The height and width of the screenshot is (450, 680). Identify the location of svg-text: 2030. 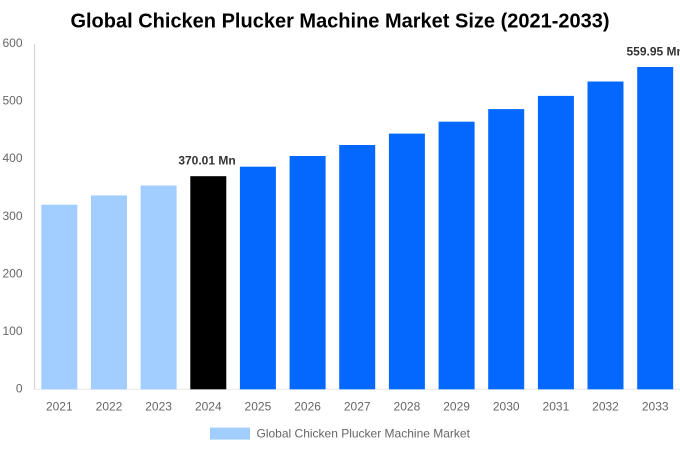
(506, 407).